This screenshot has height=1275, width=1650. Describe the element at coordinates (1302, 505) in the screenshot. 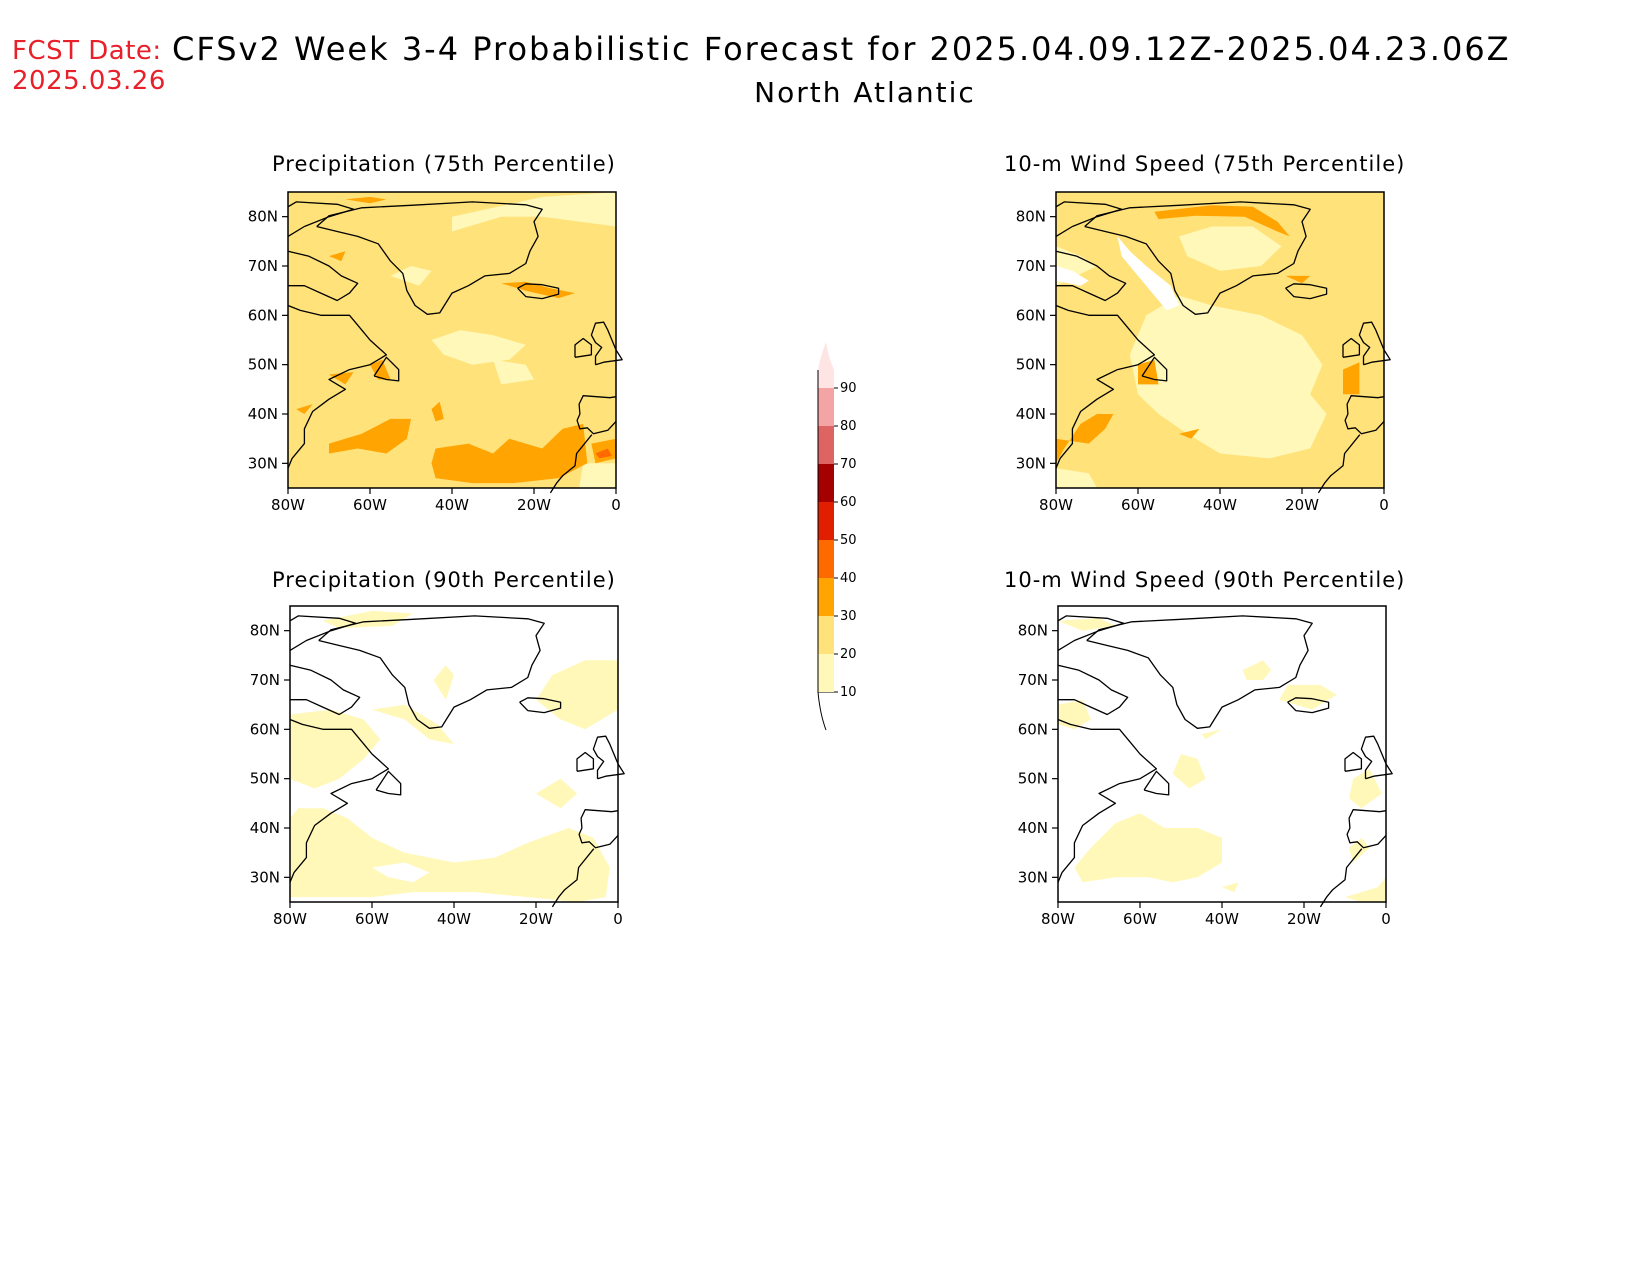

I see `wind75-lon-label-20W: 20W` at that location.